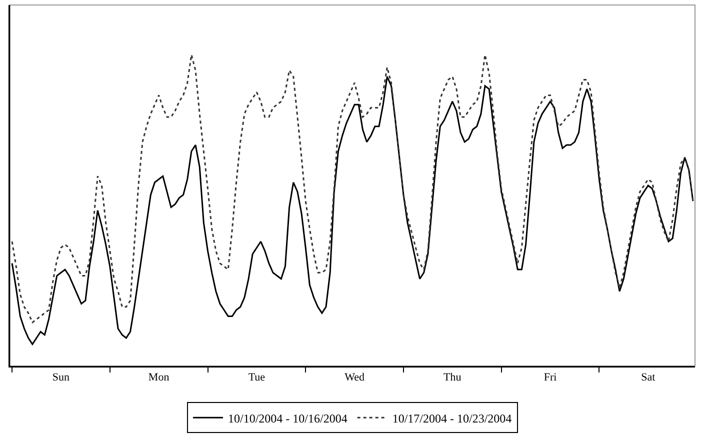  What do you see at coordinates (648, 378) in the screenshot?
I see `x-tick-label: Sat` at bounding box center [648, 378].